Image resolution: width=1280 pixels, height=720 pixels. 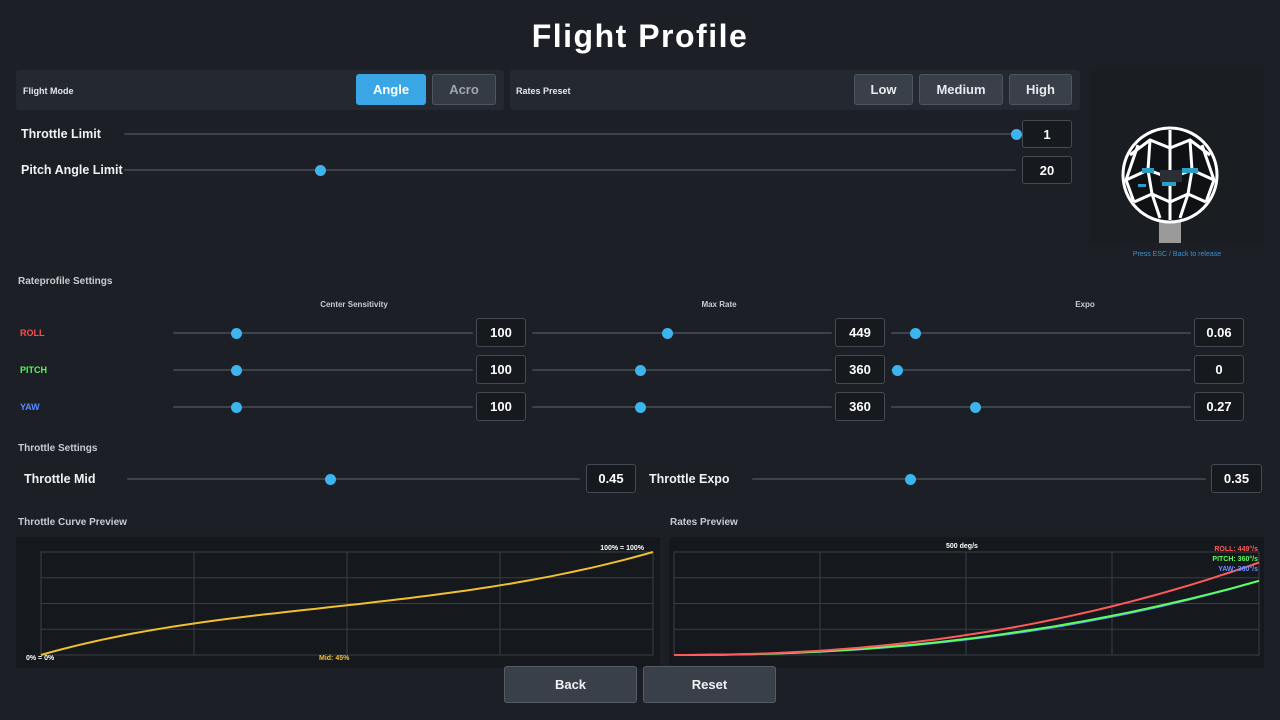 What do you see at coordinates (353, 479) in the screenshot?
I see `throttle-mid-slider` at bounding box center [353, 479].